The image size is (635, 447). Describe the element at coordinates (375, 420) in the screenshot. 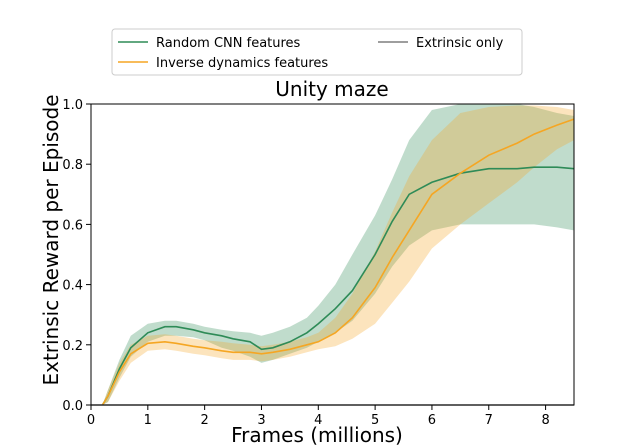

I see `x-tick-label: 5` at that location.